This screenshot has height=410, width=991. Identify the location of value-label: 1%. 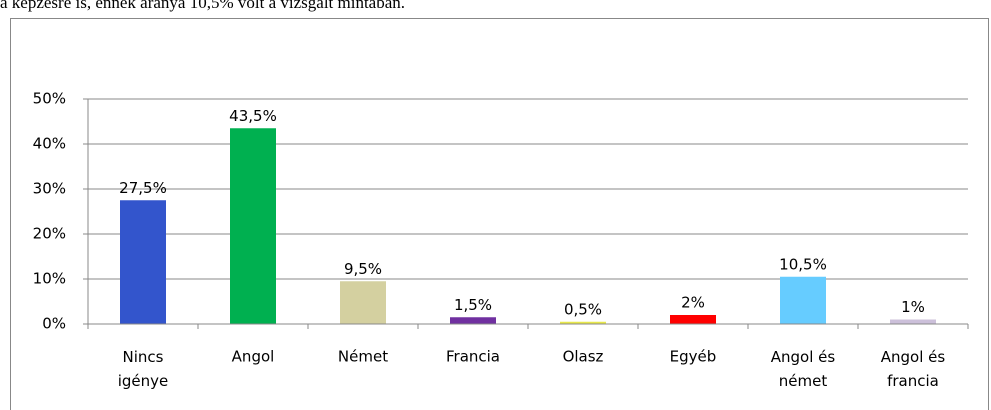
(913, 307).